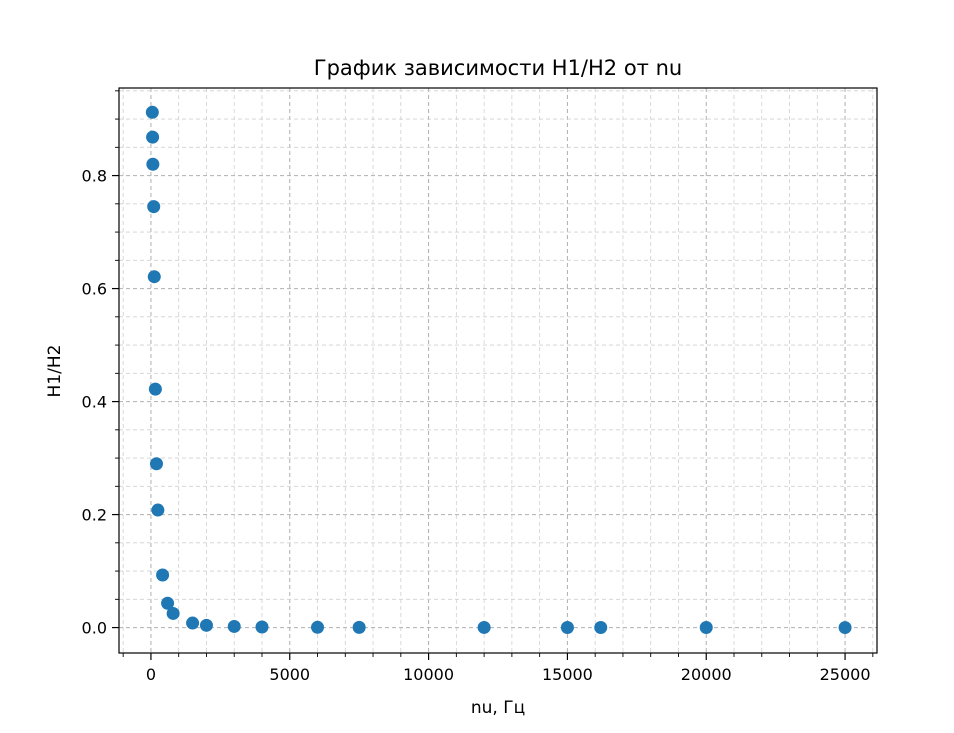 The width and height of the screenshot is (954, 733). Describe the element at coordinates (845, 674) in the screenshot. I see `x-tick-label: 25000` at that location.